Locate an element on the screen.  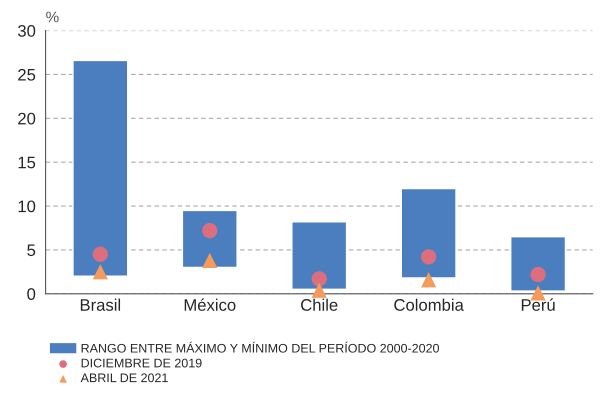
y-tick-label: 20 is located at coordinates (27, 118).